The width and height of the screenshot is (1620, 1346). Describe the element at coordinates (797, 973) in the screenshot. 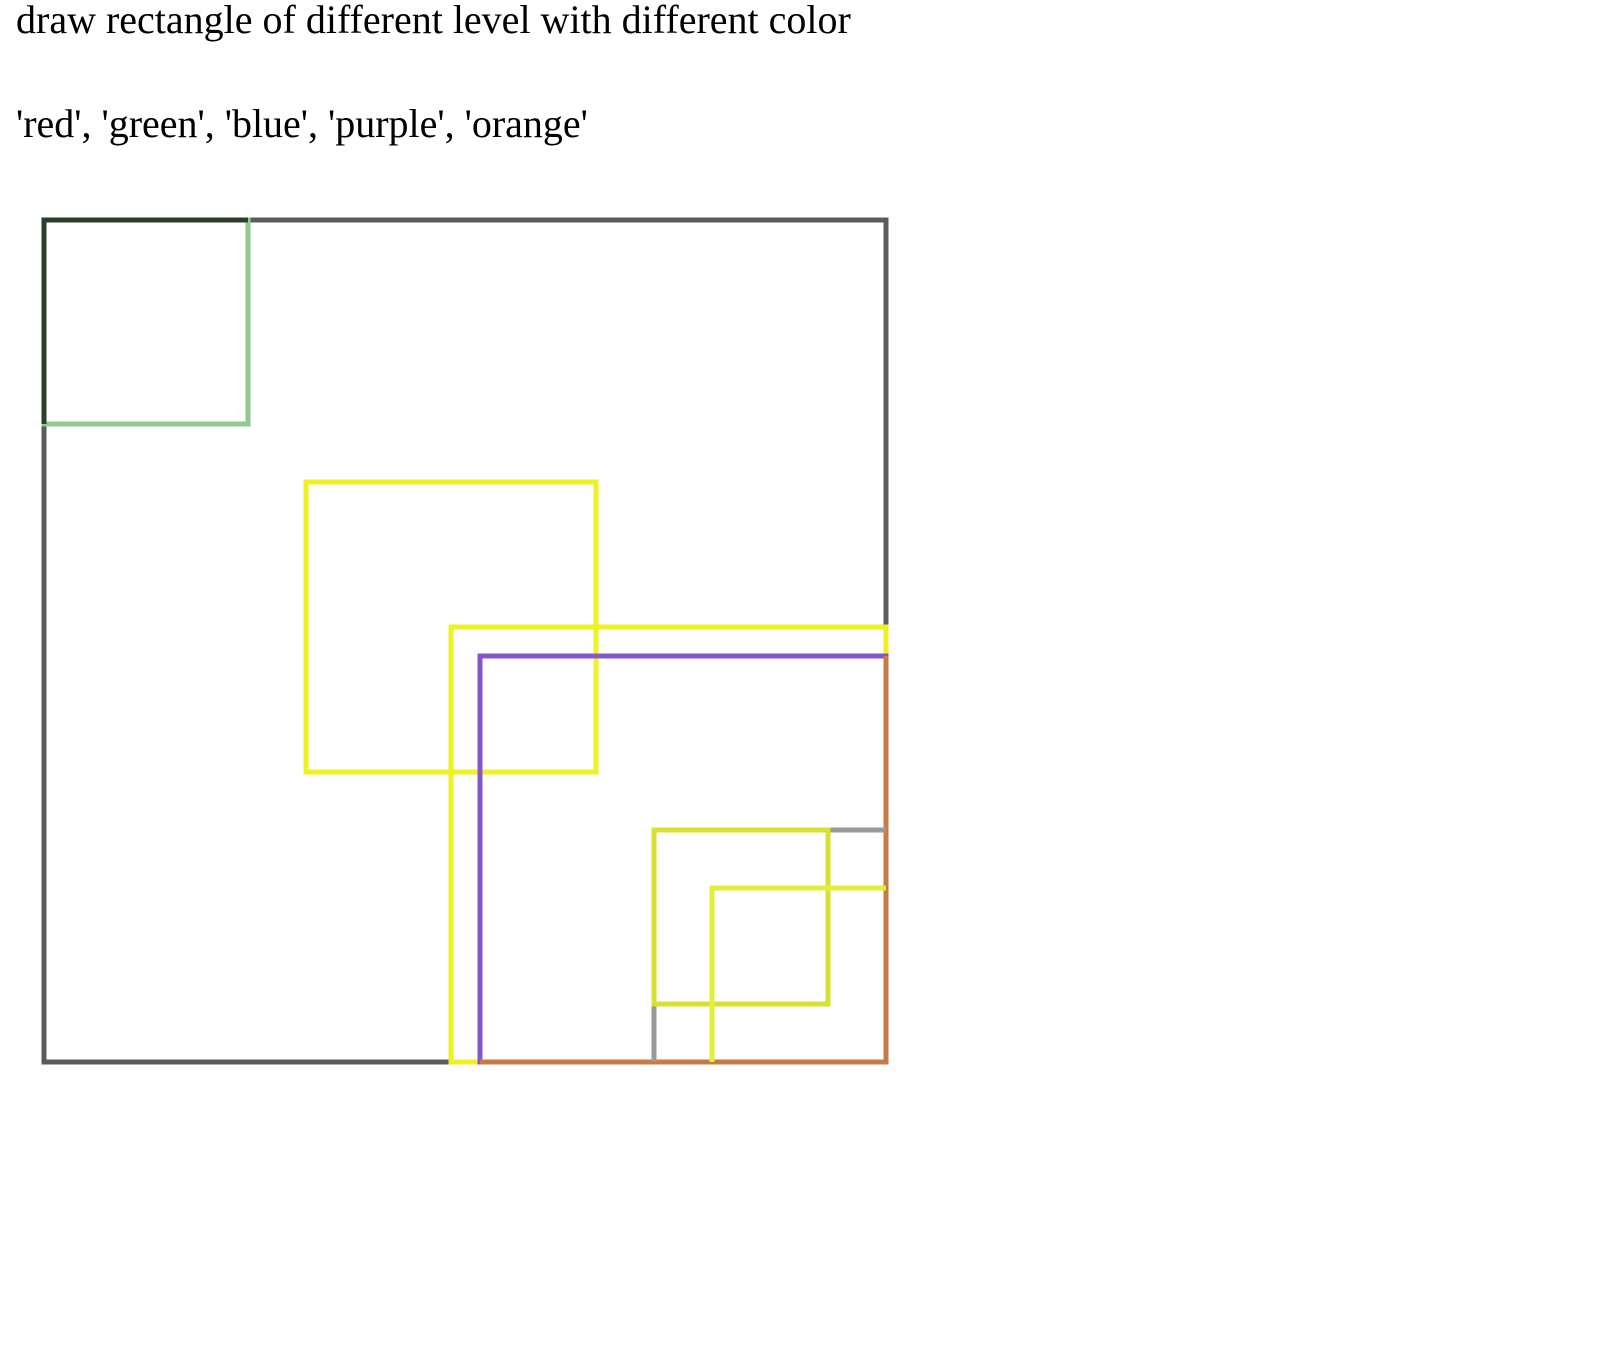

I see `level-4-rectangle-yellow` at that location.